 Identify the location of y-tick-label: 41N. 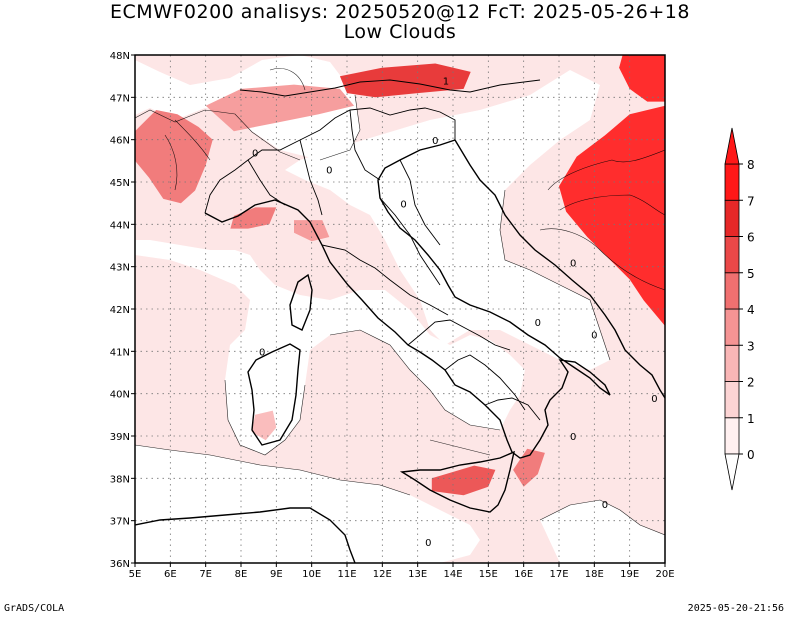
(120, 352).